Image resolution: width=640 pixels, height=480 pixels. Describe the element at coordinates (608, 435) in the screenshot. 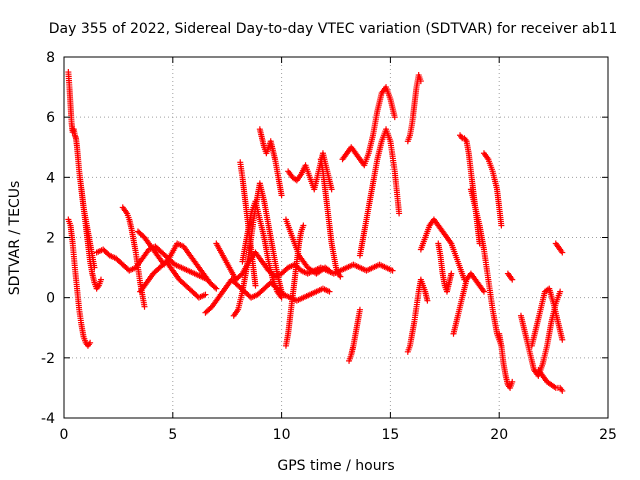

I see `x-tick-label: 25` at that location.